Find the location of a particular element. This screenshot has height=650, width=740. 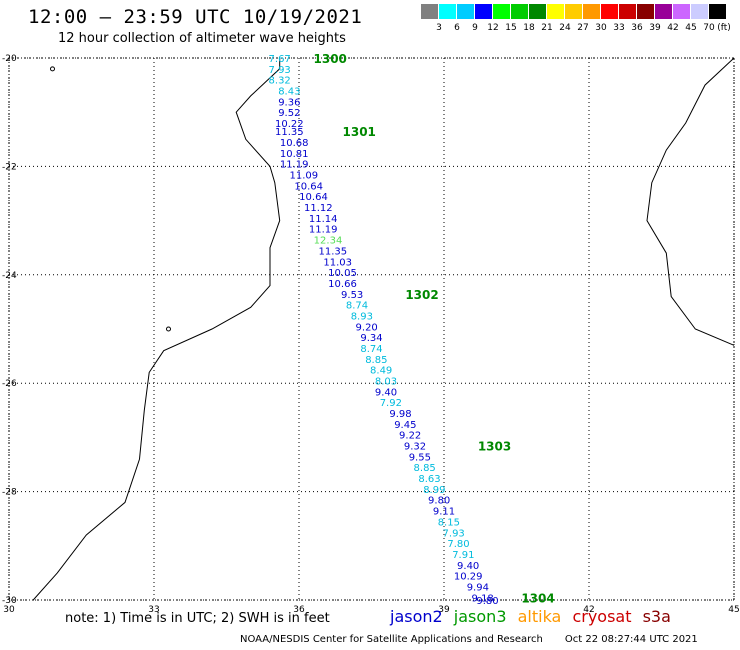

wave-height-label: 9.22 is located at coordinates (410, 436).